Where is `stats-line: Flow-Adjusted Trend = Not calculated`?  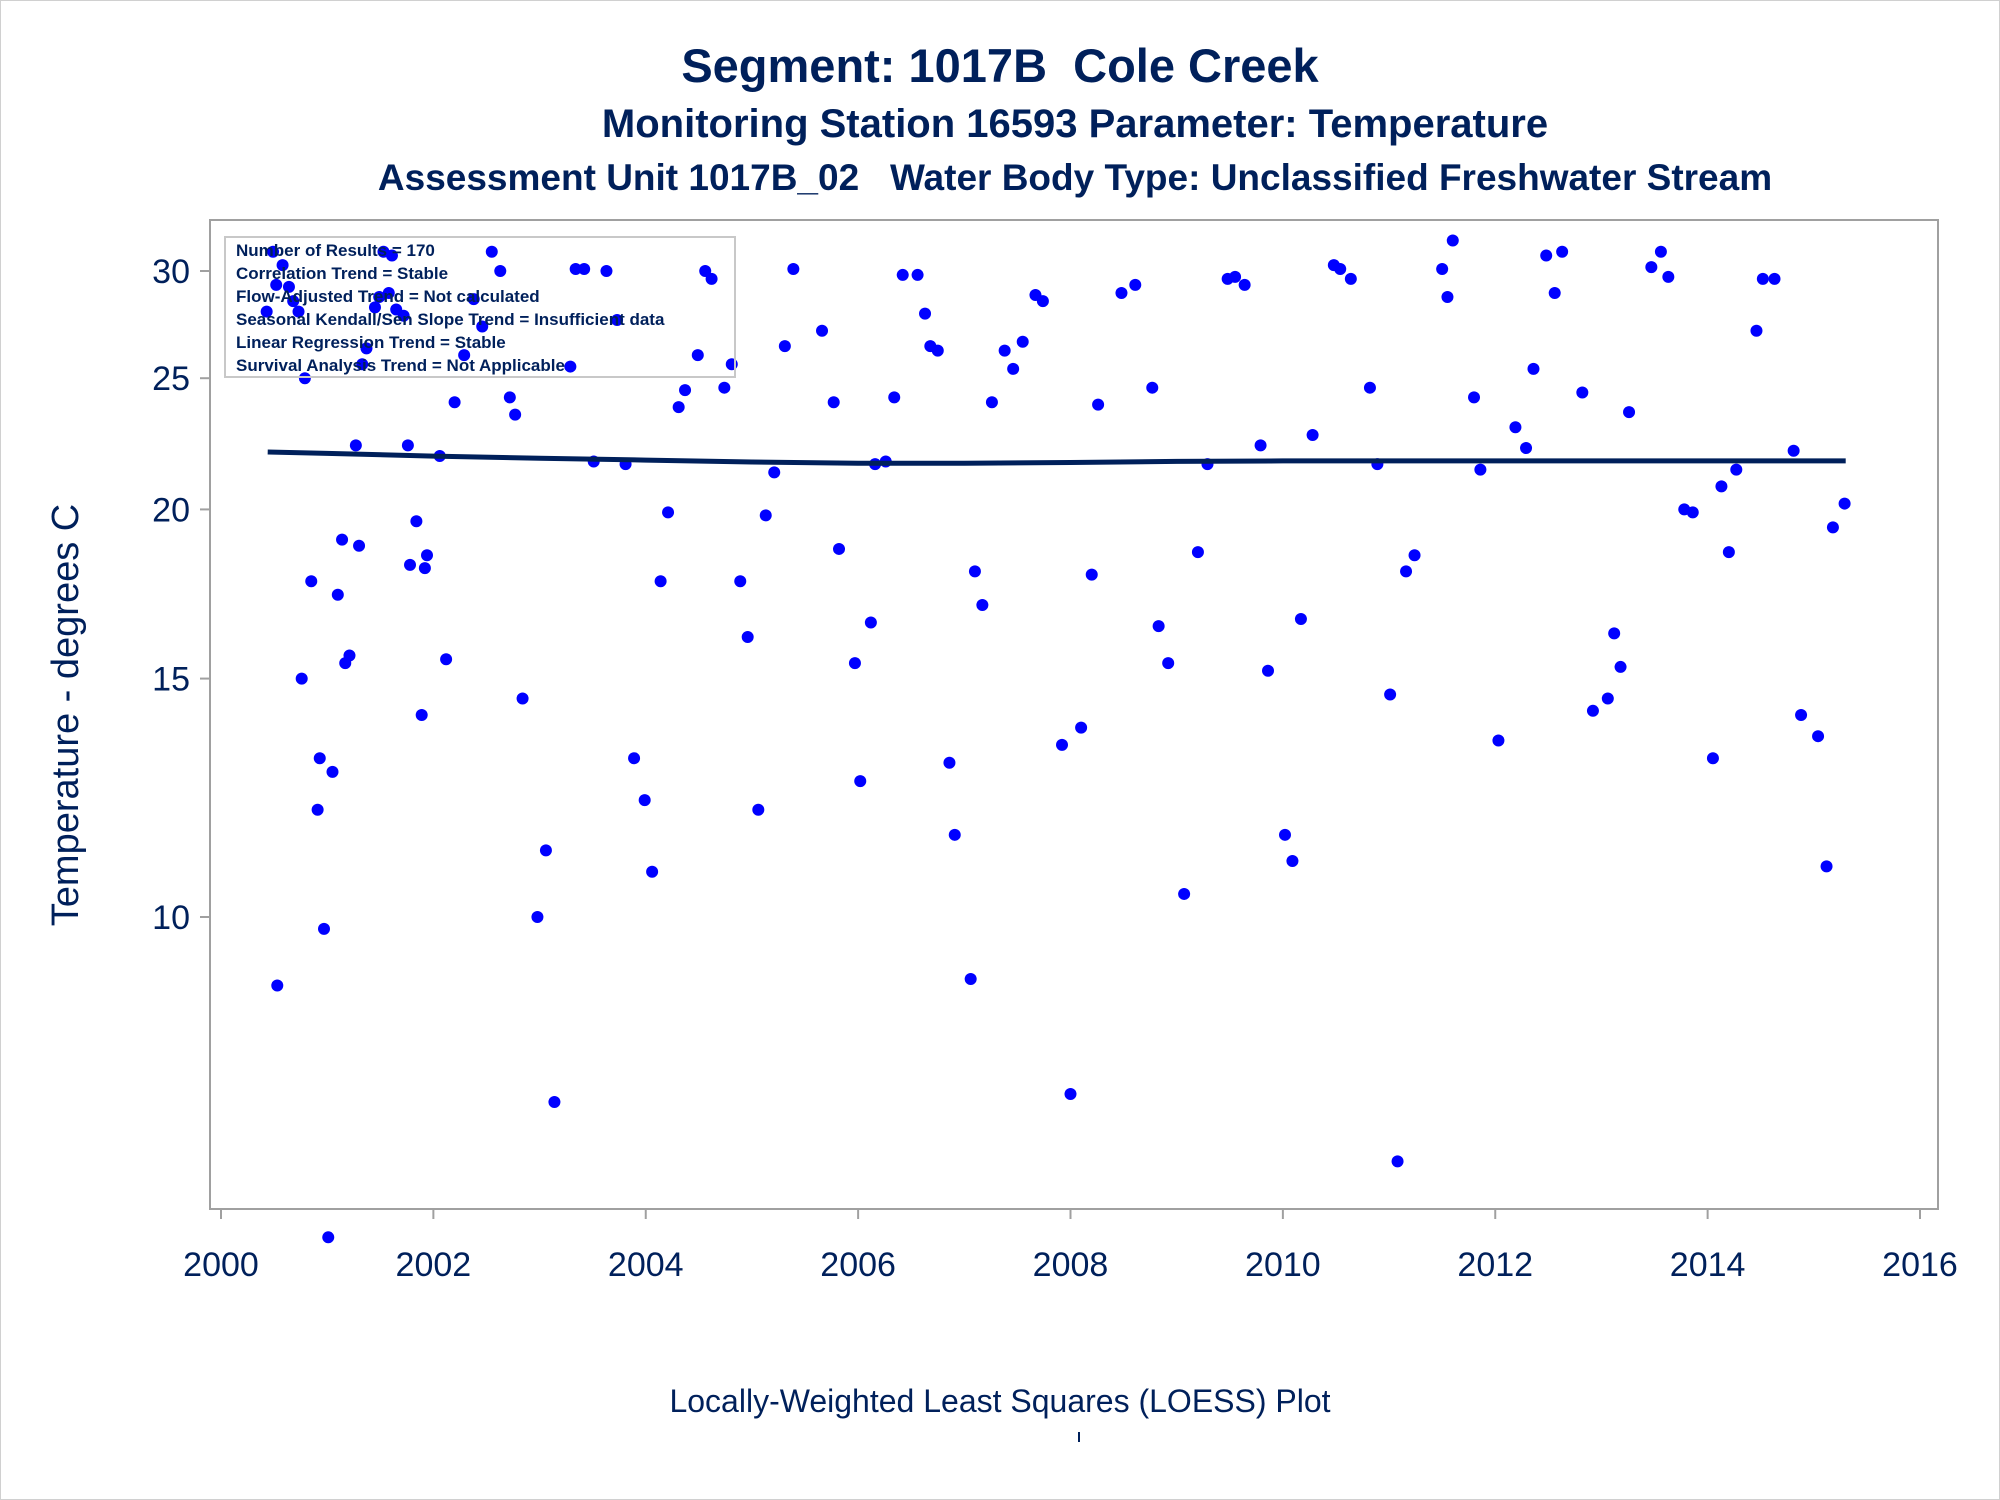 stats-line: Flow-Adjusted Trend = Not calculated is located at coordinates (388, 296).